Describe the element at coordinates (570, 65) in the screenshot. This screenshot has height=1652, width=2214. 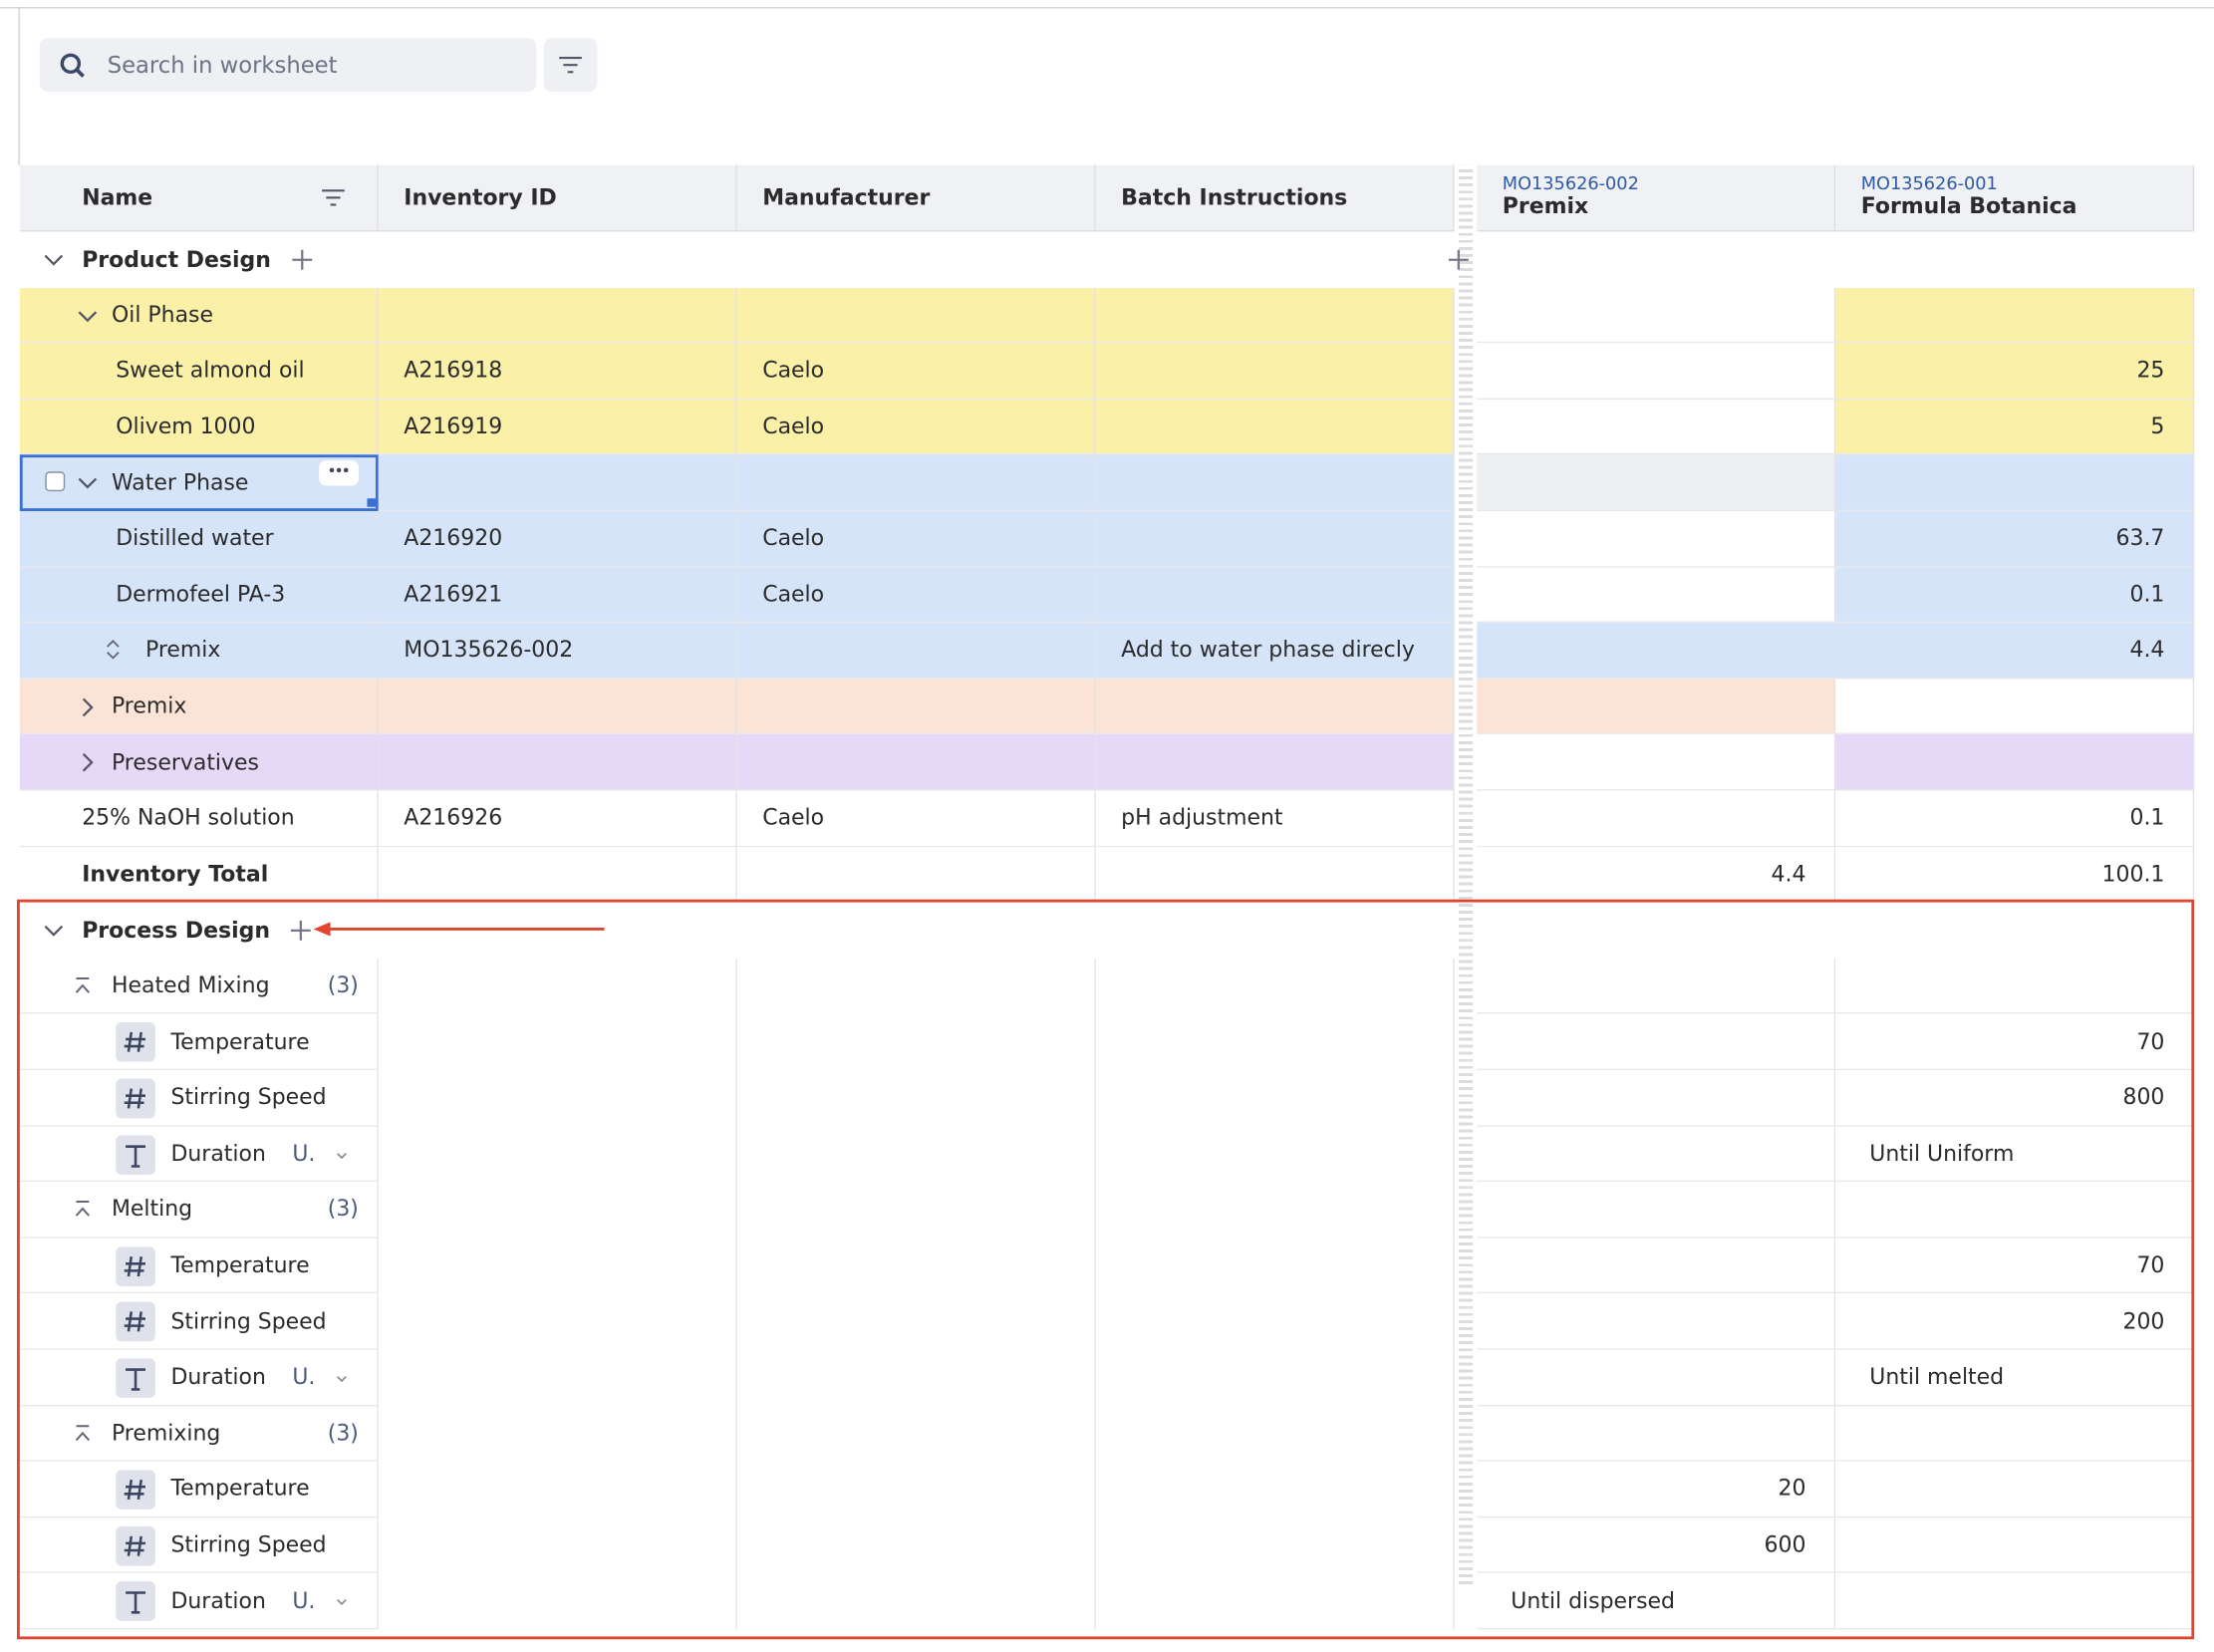
I see `filter-button` at that location.